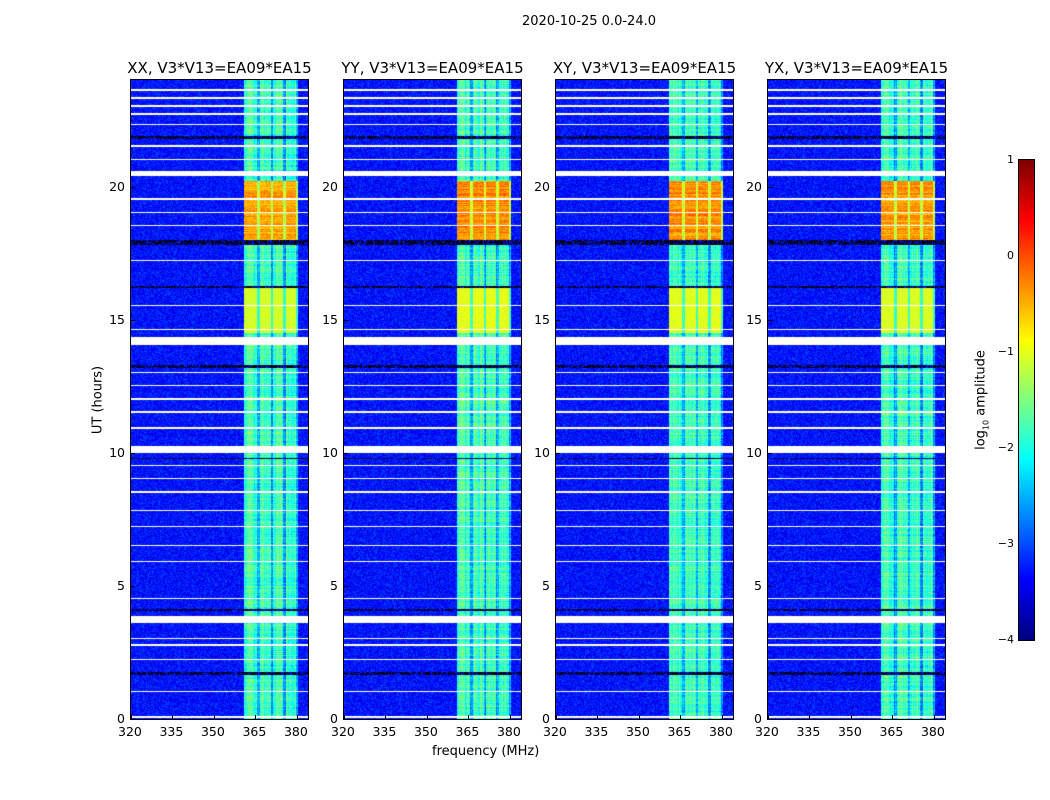 This screenshot has height=800, width=1050. Describe the element at coordinates (981, 440) in the screenshot. I see `colorbar-label-prefix: log` at that location.